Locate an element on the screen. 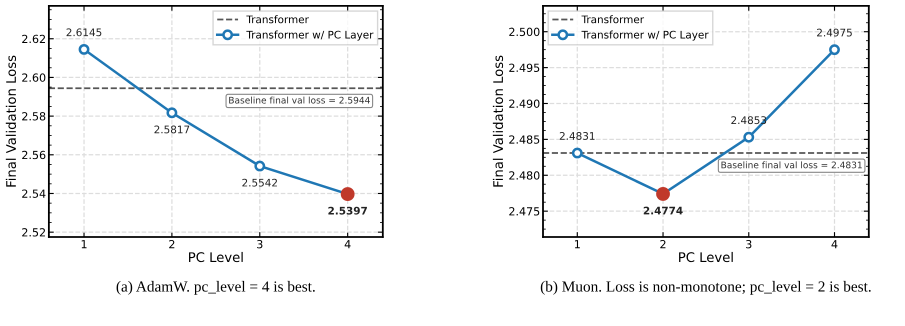 The width and height of the screenshot is (905, 326). annotation: Baseline final val loss = 2.5944 is located at coordinates (299, 100).